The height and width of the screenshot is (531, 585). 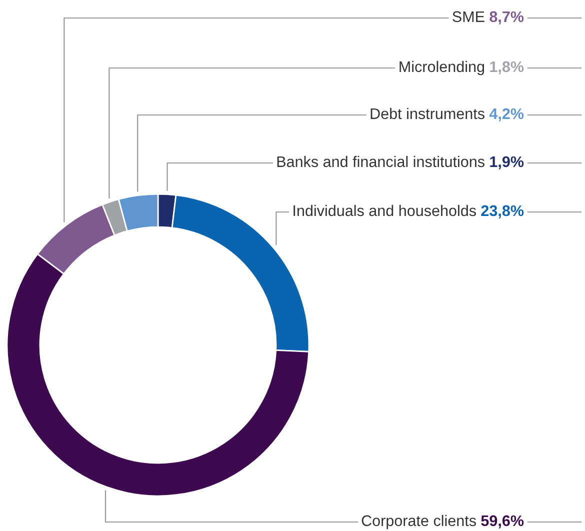 I want to click on data-label: 1,9%, so click(x=507, y=163).